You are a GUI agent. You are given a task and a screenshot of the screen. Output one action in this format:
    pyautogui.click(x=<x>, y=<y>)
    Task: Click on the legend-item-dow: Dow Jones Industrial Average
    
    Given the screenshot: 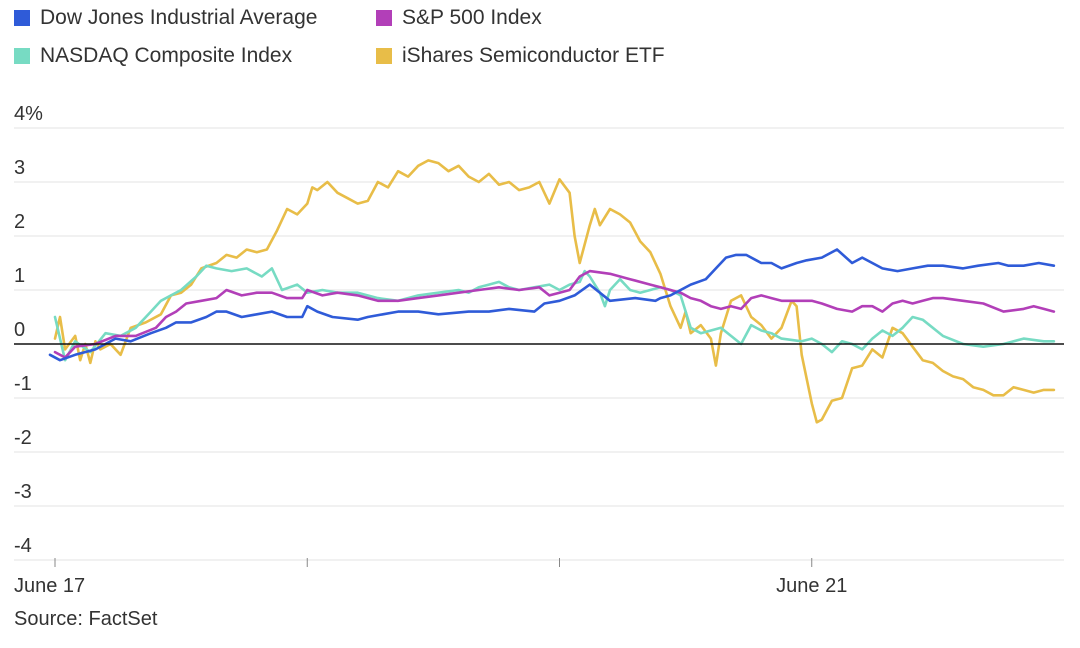 What is the action you would take?
    pyautogui.click(x=165, y=18)
    